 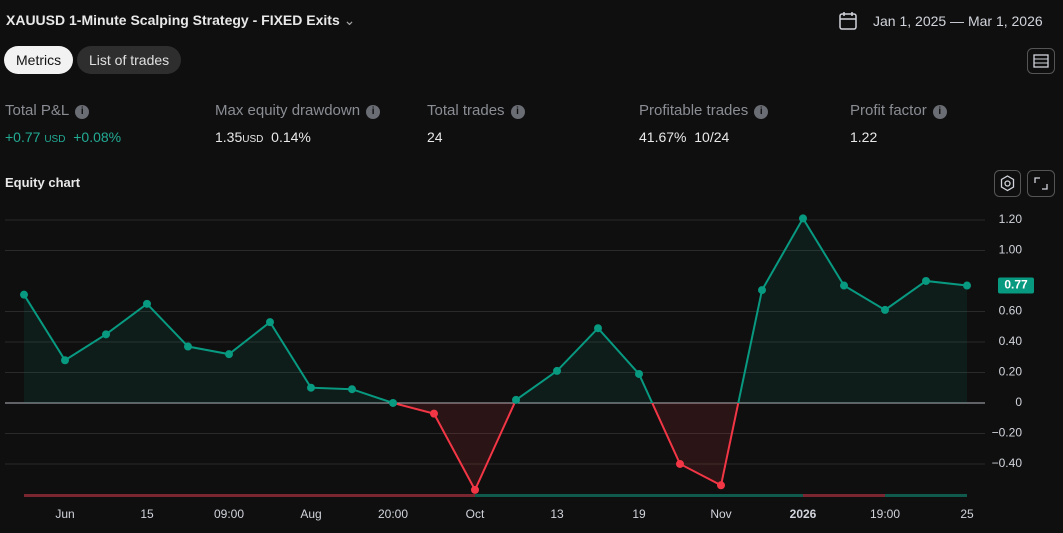 What do you see at coordinates (803, 514) in the screenshot?
I see `x-tick-label: 2026` at bounding box center [803, 514].